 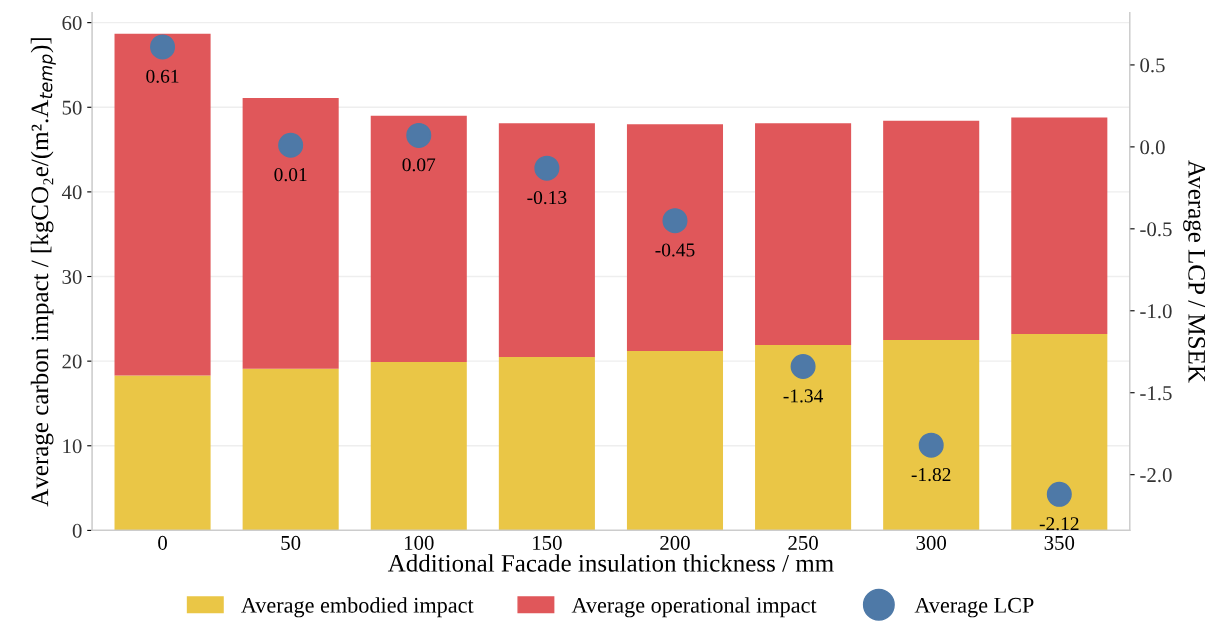 I want to click on y-tick-label: 20, so click(x=72, y=361).